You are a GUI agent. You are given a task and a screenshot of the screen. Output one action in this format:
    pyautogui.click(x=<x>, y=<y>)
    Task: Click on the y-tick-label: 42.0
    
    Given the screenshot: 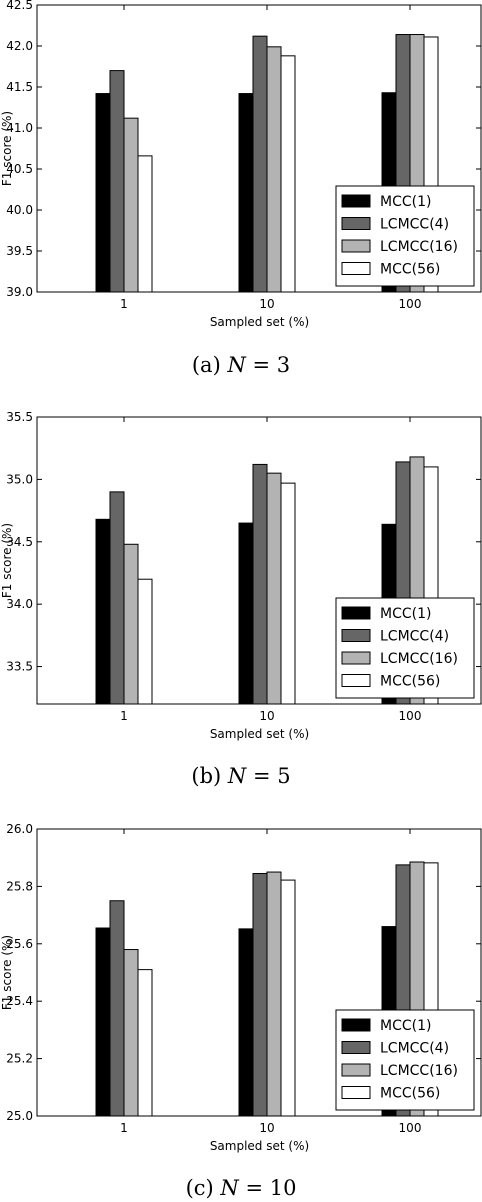 What is the action you would take?
    pyautogui.click(x=19, y=46)
    